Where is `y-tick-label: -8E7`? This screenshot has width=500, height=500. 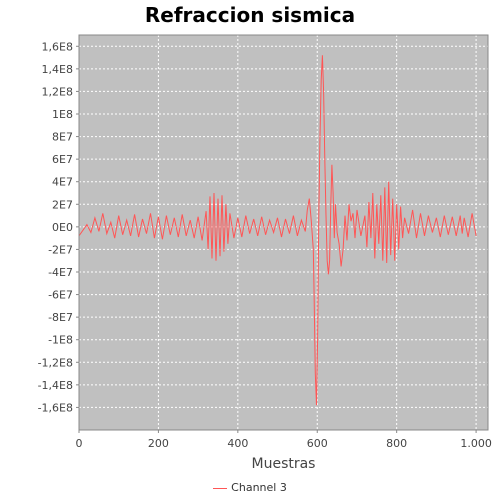
y-tick-label: -8E7 is located at coordinates (60, 317).